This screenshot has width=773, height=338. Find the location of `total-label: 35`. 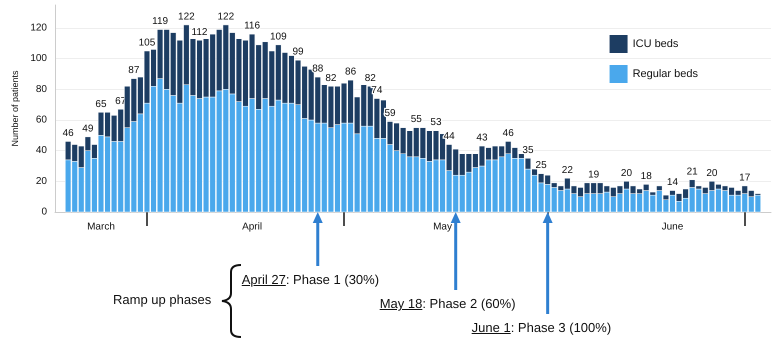

total-label: 35 is located at coordinates (528, 150).